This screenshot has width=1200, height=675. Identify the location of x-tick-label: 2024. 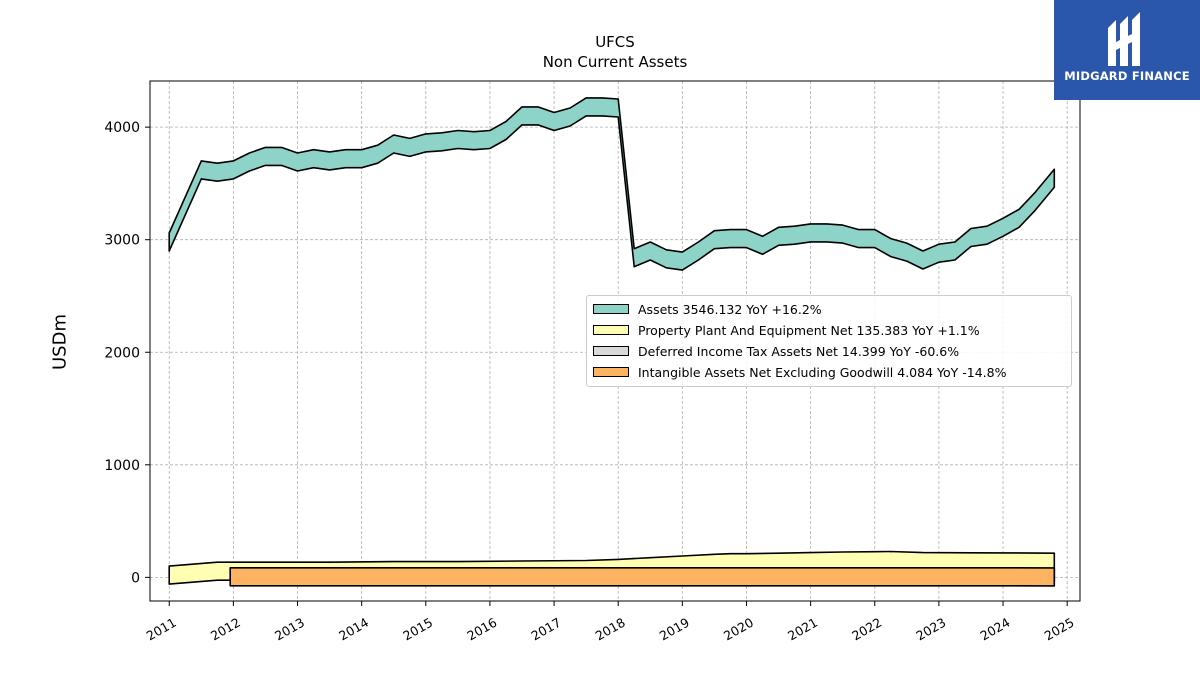
(994, 629).